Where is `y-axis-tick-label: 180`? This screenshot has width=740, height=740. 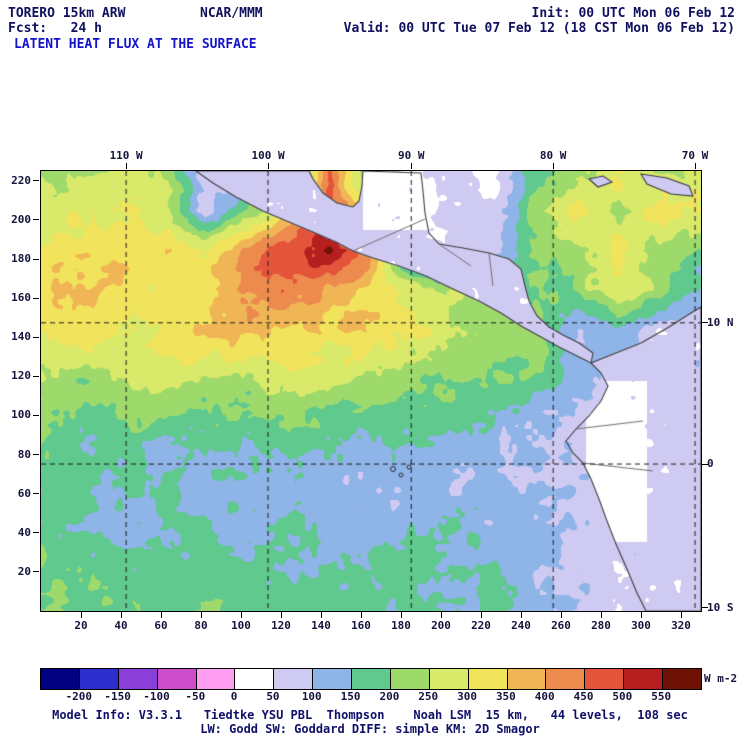 y-axis-tick-label: 180 is located at coordinates (21, 258).